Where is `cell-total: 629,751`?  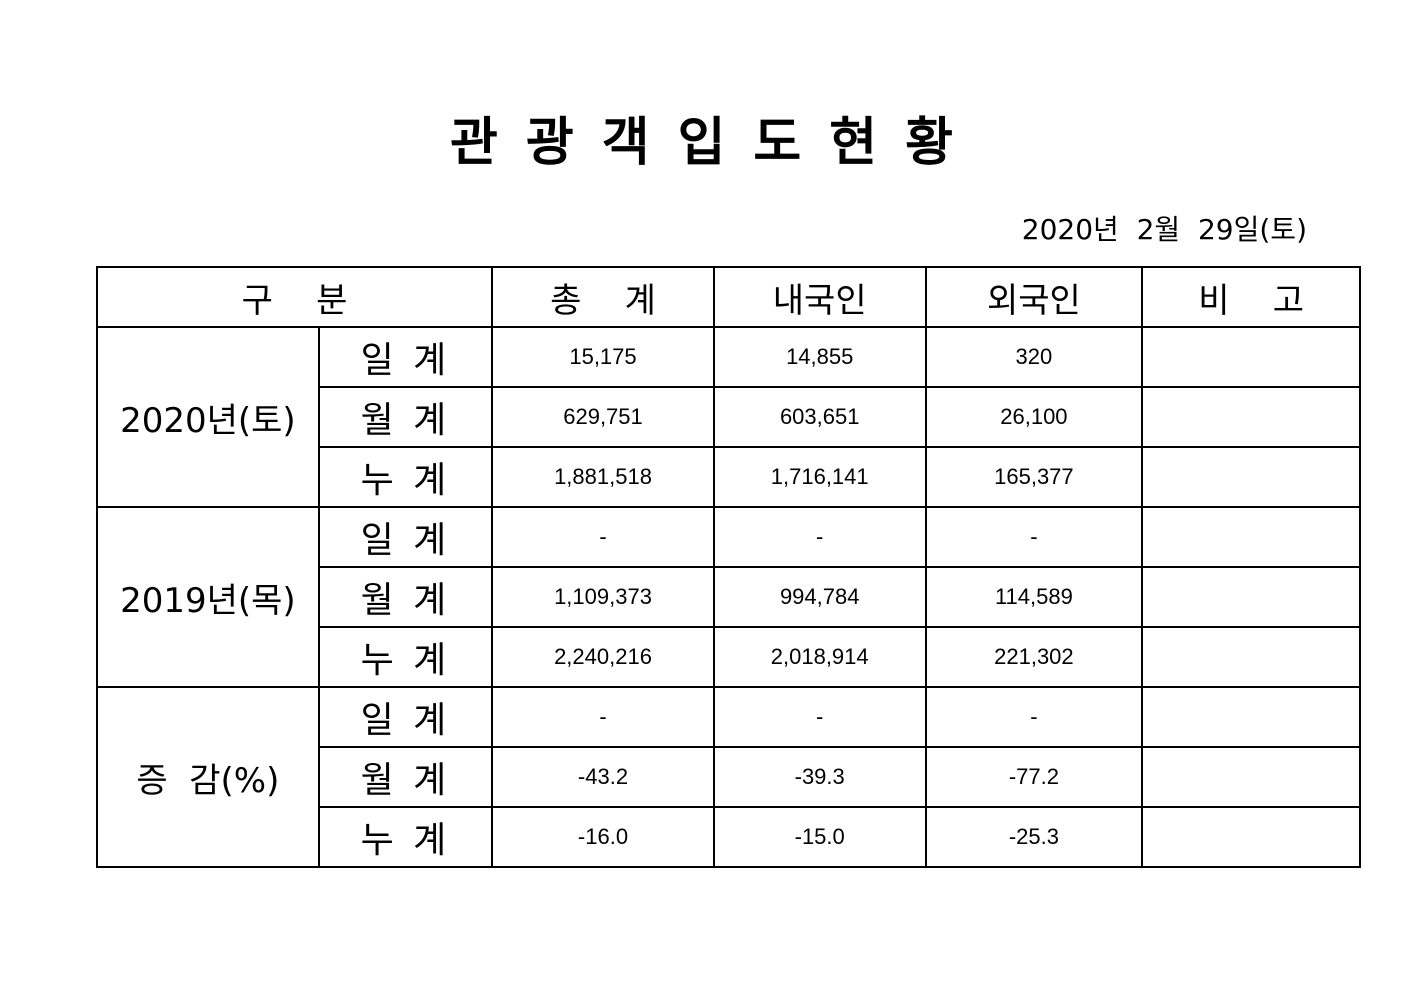
cell-total: 629,751 is located at coordinates (603, 417).